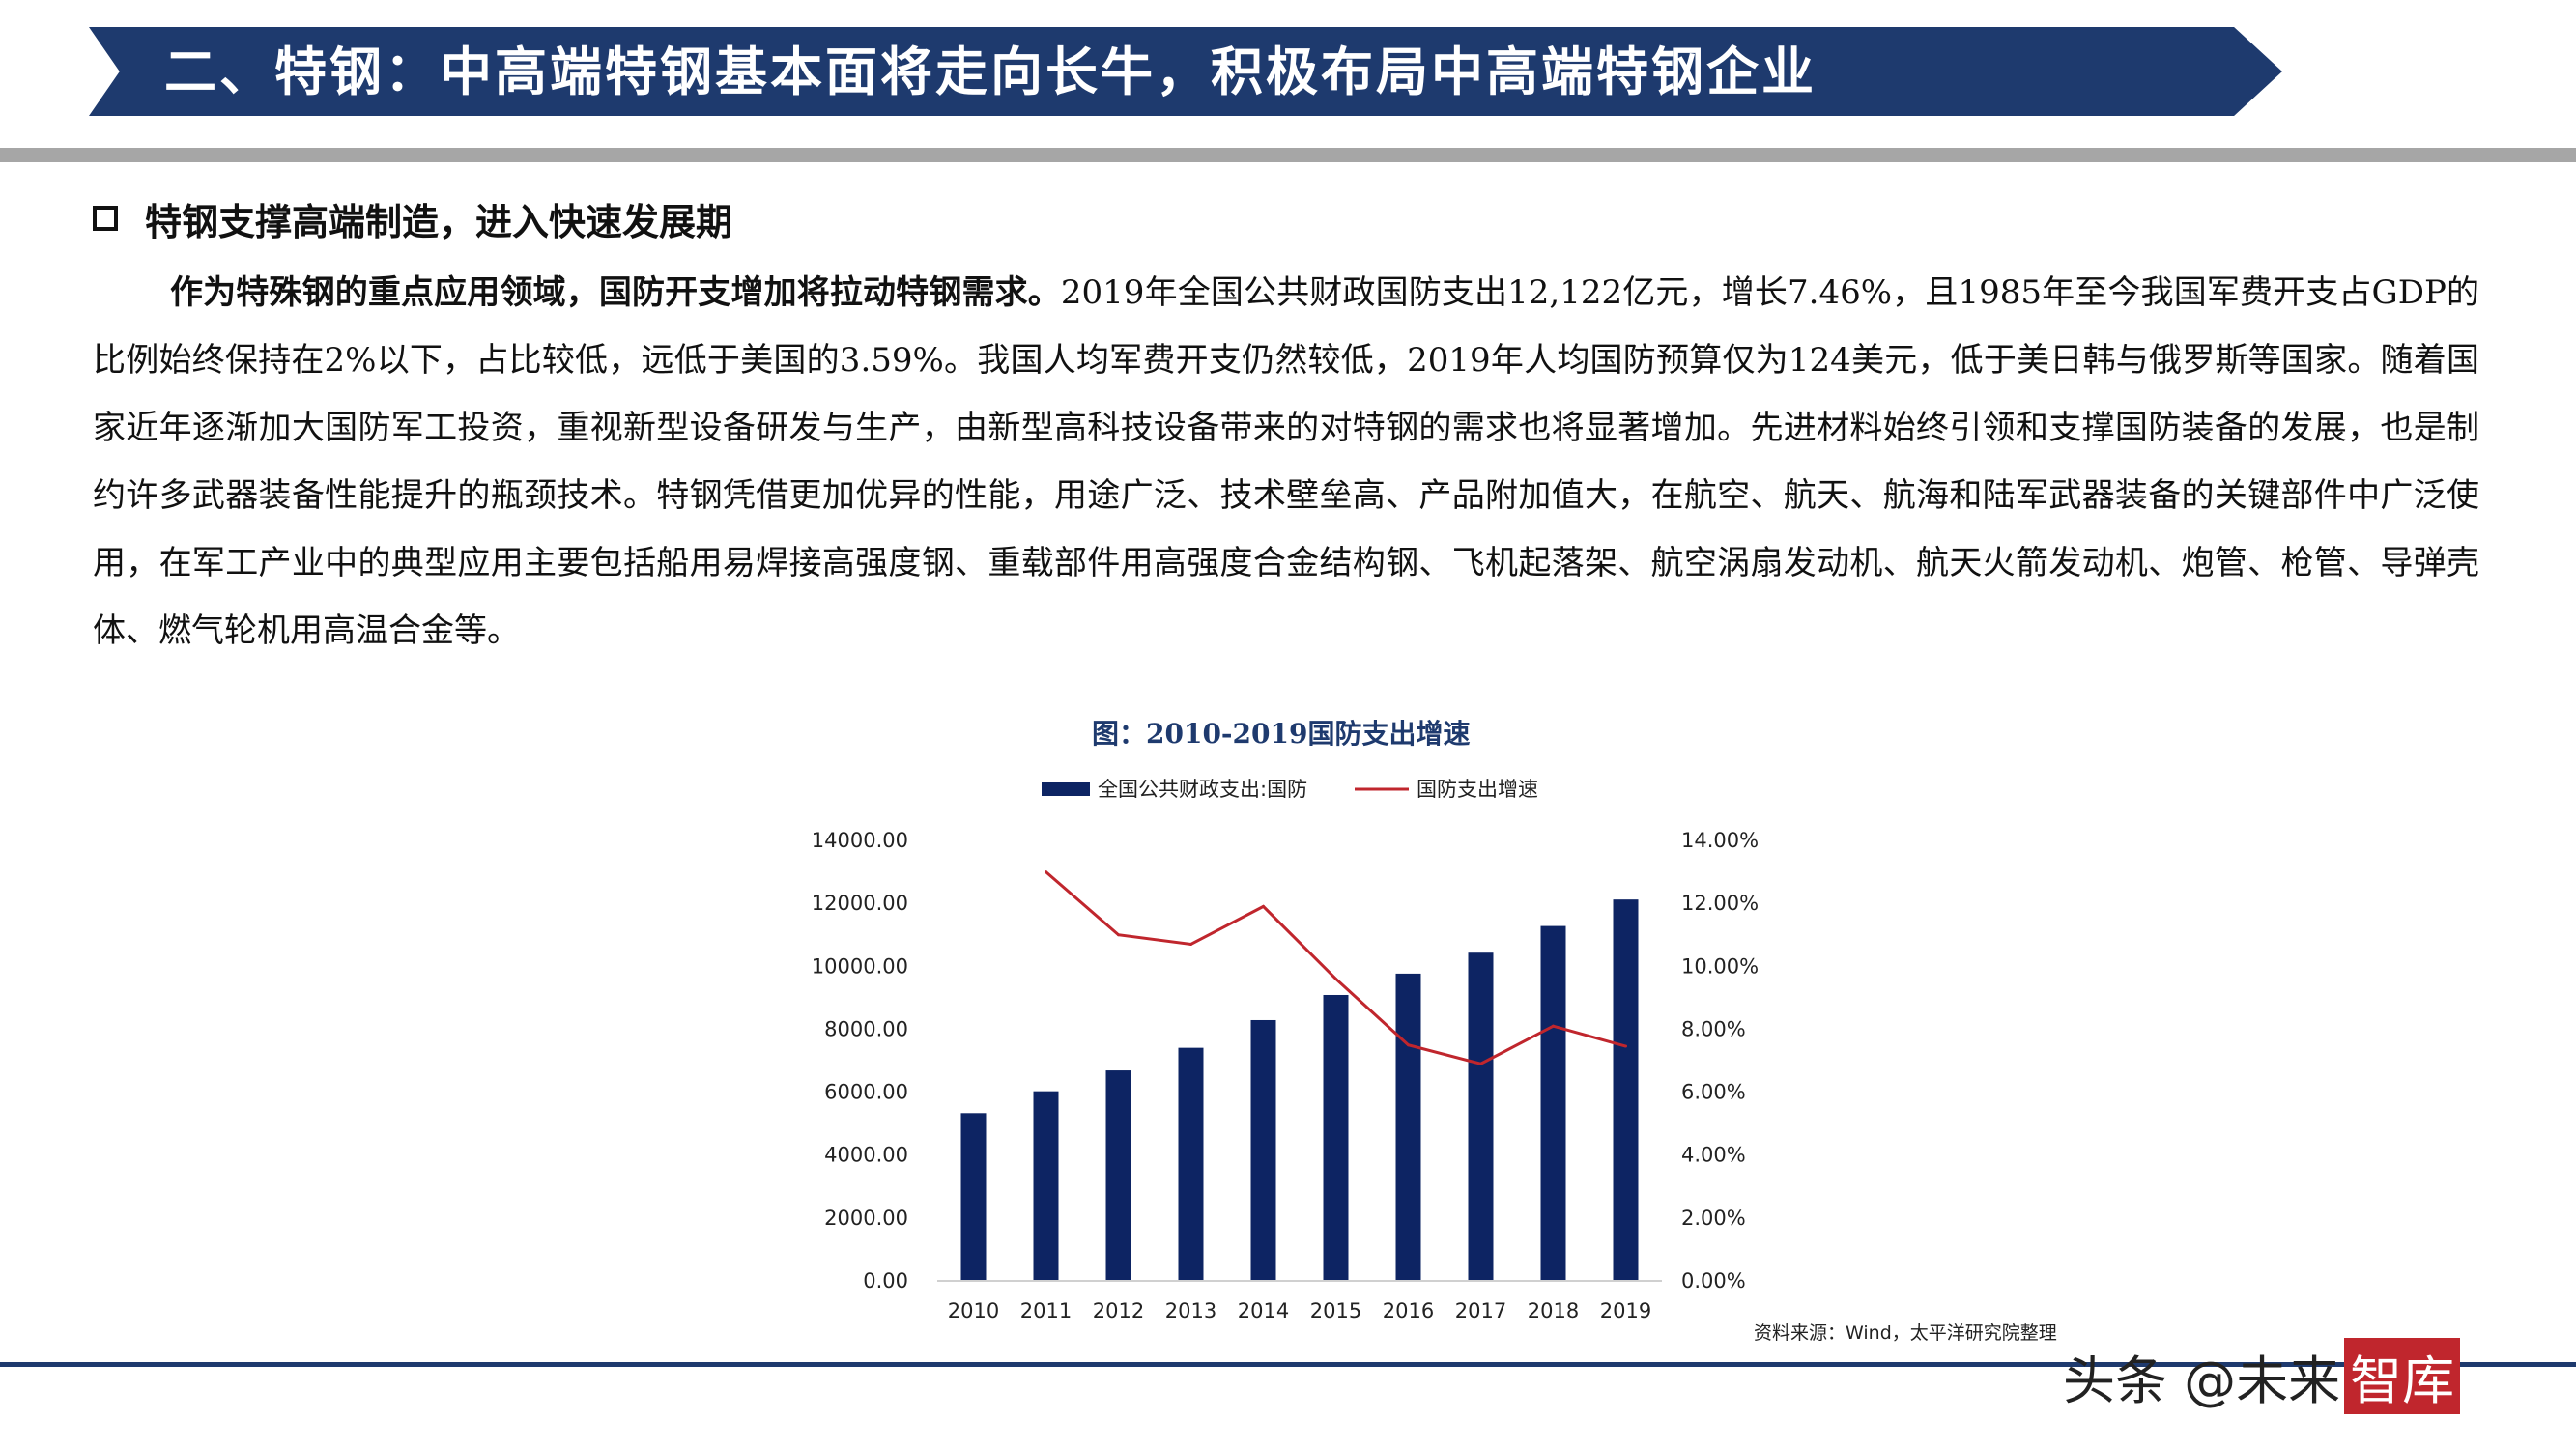  What do you see at coordinates (106, 218) in the screenshot?
I see `square-bullet-icon` at bounding box center [106, 218].